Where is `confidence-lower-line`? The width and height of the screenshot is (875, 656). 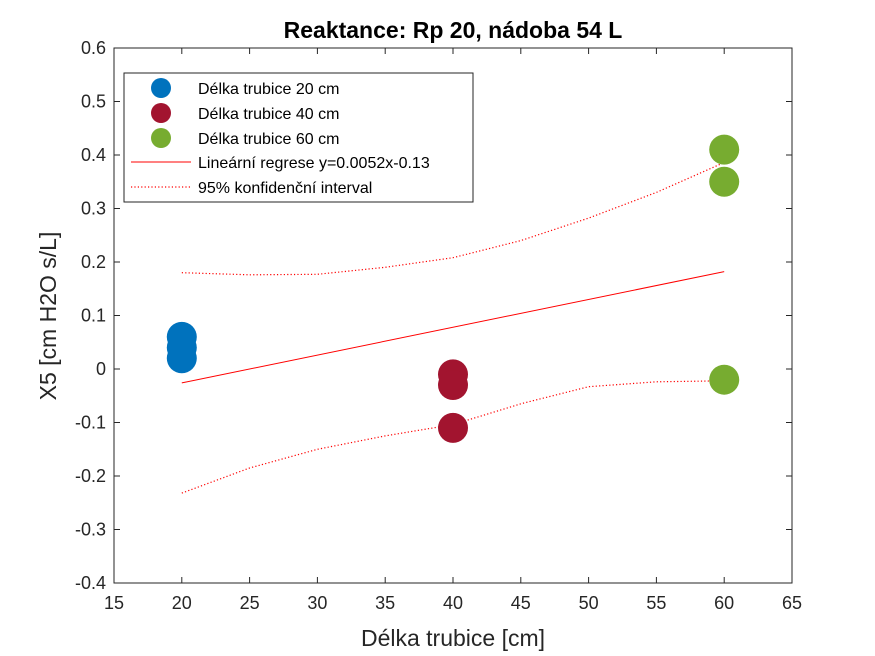
confidence-lower-line is located at coordinates (453, 437).